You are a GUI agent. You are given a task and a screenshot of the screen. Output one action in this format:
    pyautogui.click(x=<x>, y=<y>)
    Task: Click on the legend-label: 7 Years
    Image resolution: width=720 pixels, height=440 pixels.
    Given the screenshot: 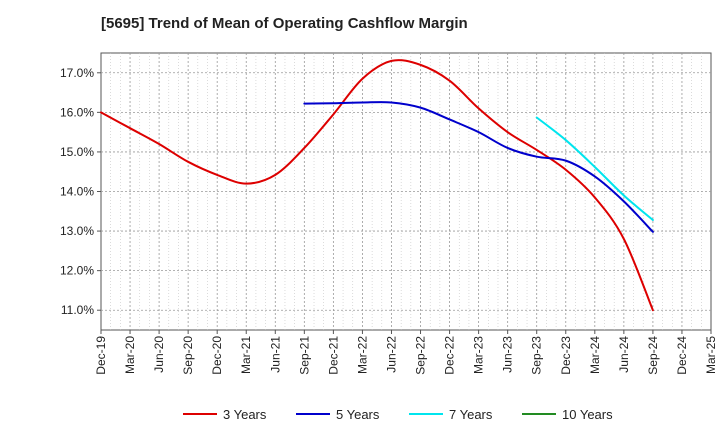 What is the action you would take?
    pyautogui.click(x=471, y=414)
    